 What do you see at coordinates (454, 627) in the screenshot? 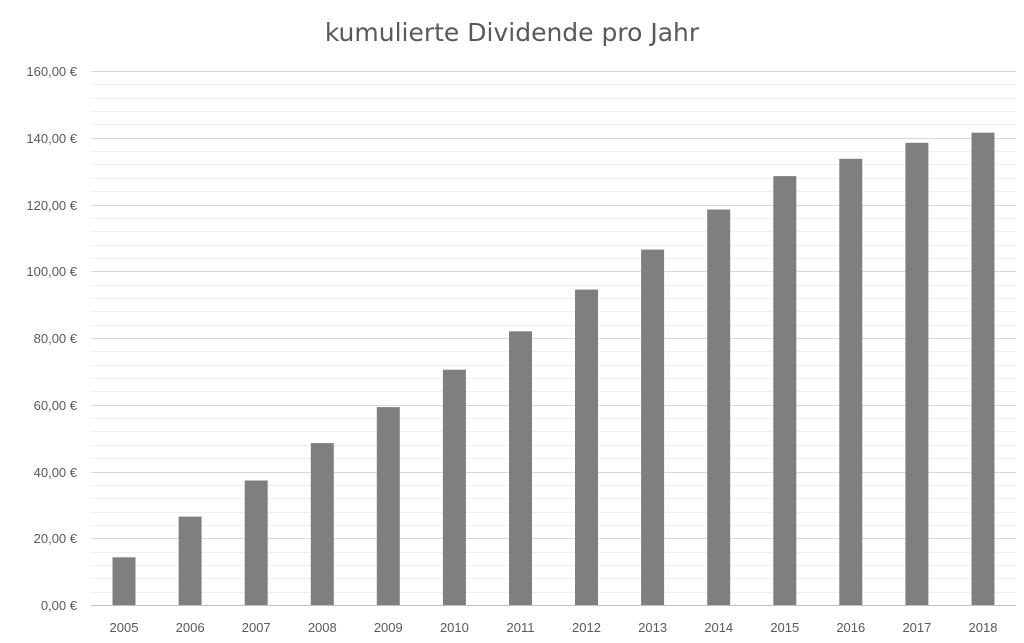
I see `x-tick-label: 2010` at bounding box center [454, 627].